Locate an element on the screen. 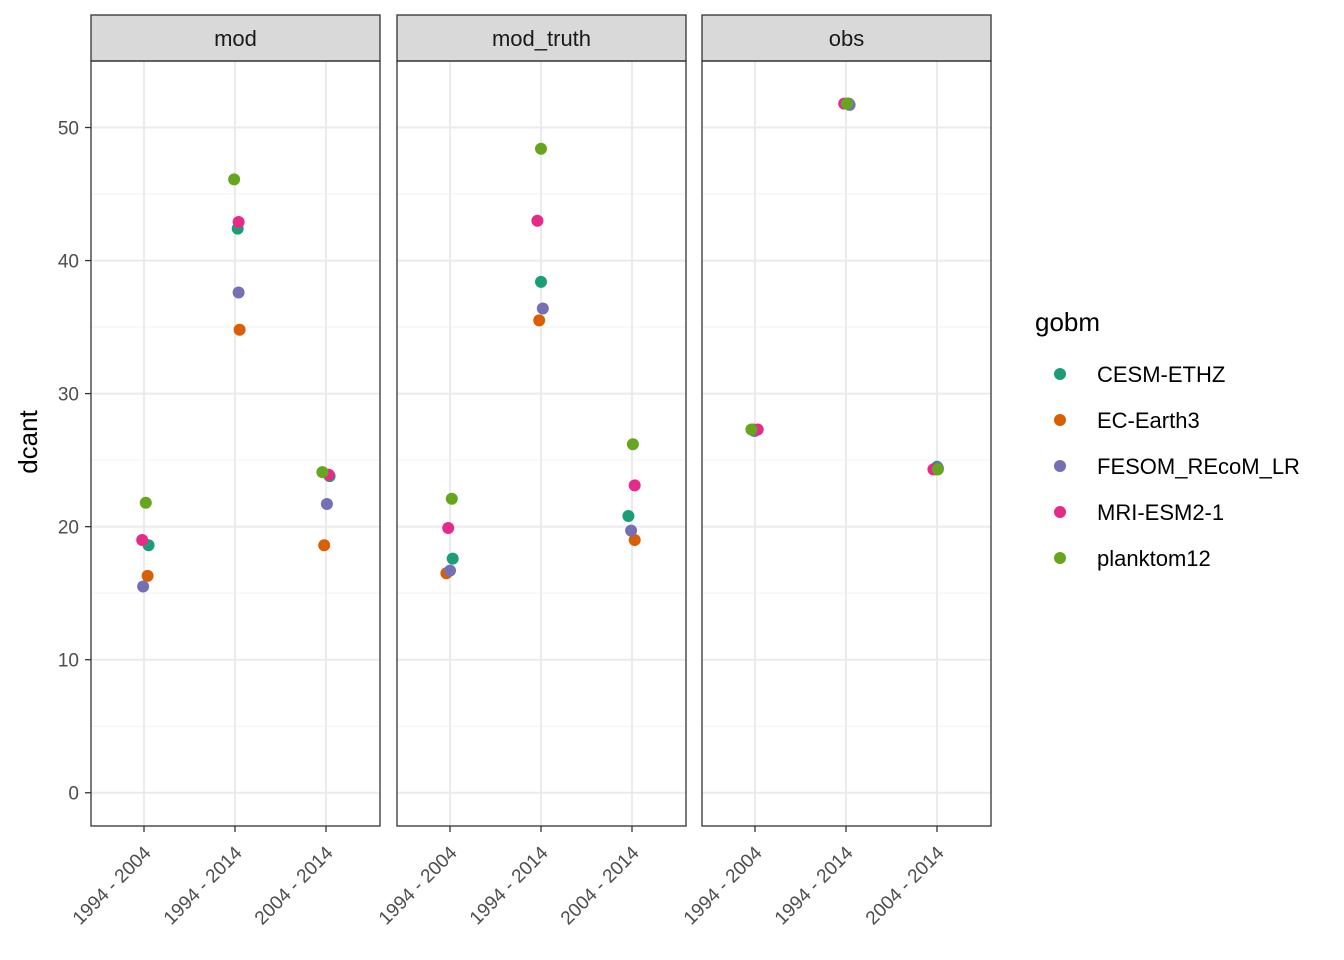 The height and width of the screenshot is (960, 1344). y-tick-label: 20 is located at coordinates (68, 528).